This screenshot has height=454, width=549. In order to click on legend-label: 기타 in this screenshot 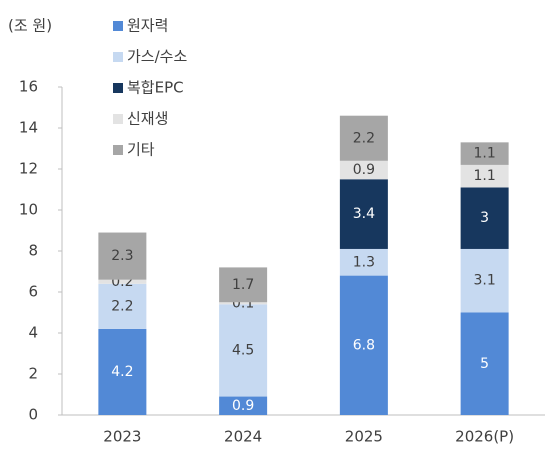, I will do `click(141, 150)`.